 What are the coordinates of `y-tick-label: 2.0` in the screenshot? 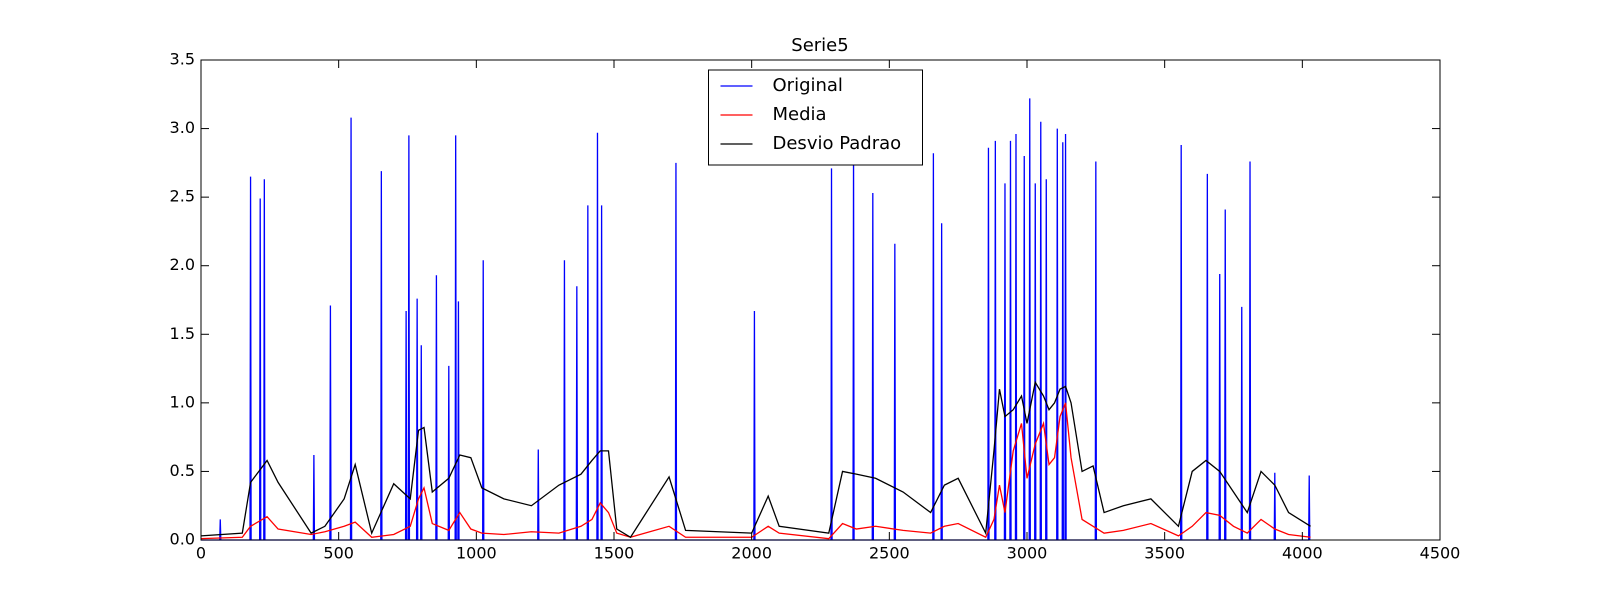 It's located at (182, 264).